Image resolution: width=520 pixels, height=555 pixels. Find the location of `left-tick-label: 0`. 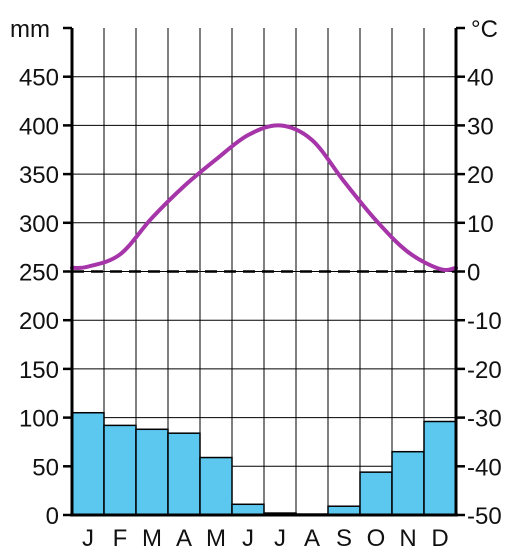

left-tick-label: 0 is located at coordinates (52, 516).